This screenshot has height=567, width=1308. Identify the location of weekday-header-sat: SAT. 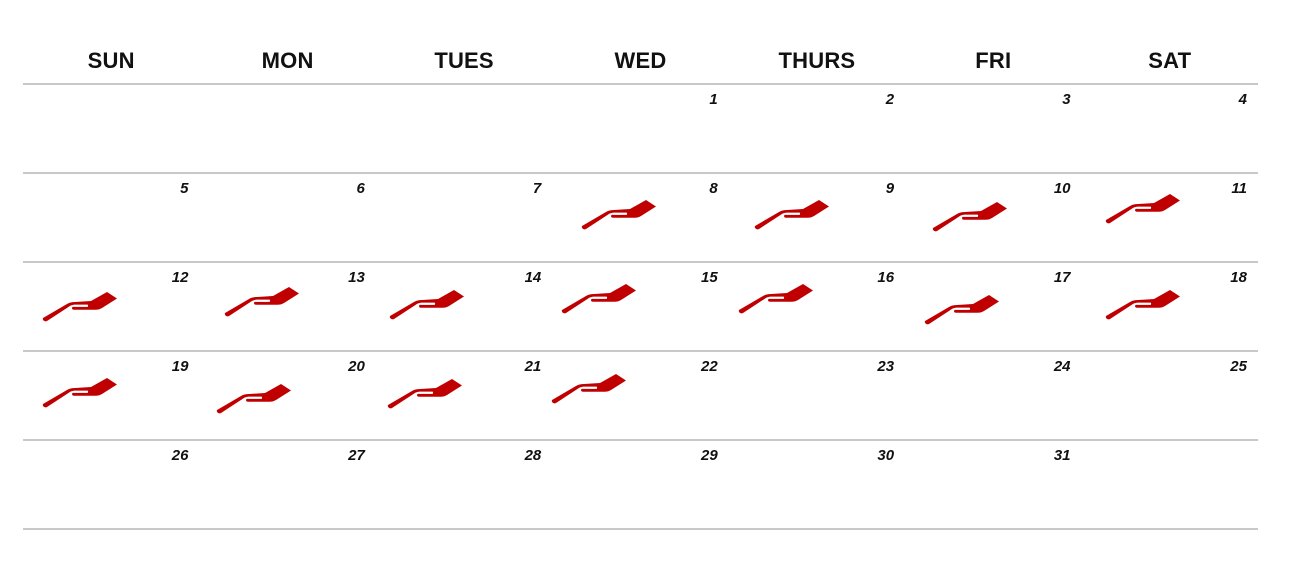
(1170, 60).